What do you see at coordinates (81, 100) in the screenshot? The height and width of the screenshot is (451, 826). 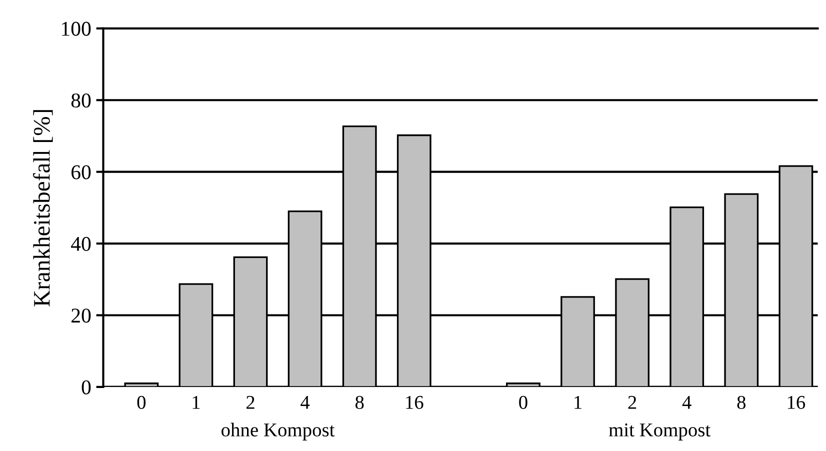 I see `y-tick-label: 80` at bounding box center [81, 100].